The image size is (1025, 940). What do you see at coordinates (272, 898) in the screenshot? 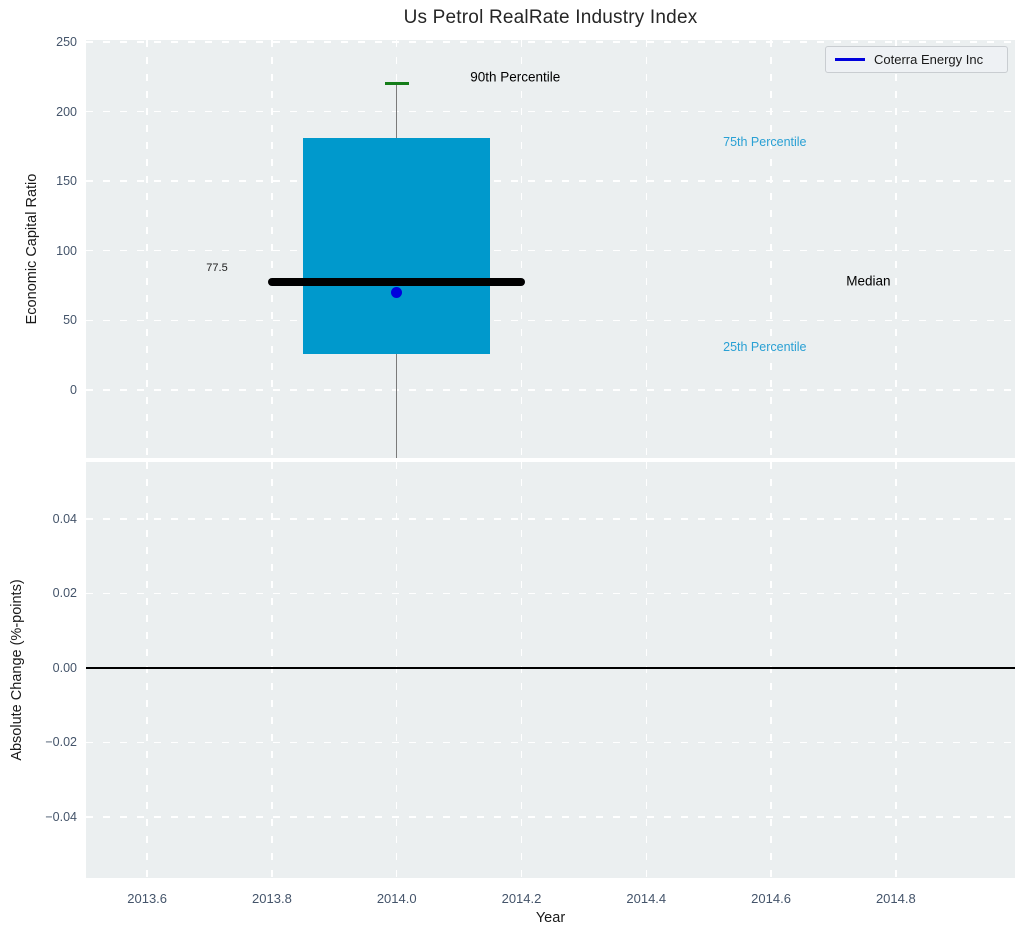
I see `x-tick-label: 2013.8` at bounding box center [272, 898].